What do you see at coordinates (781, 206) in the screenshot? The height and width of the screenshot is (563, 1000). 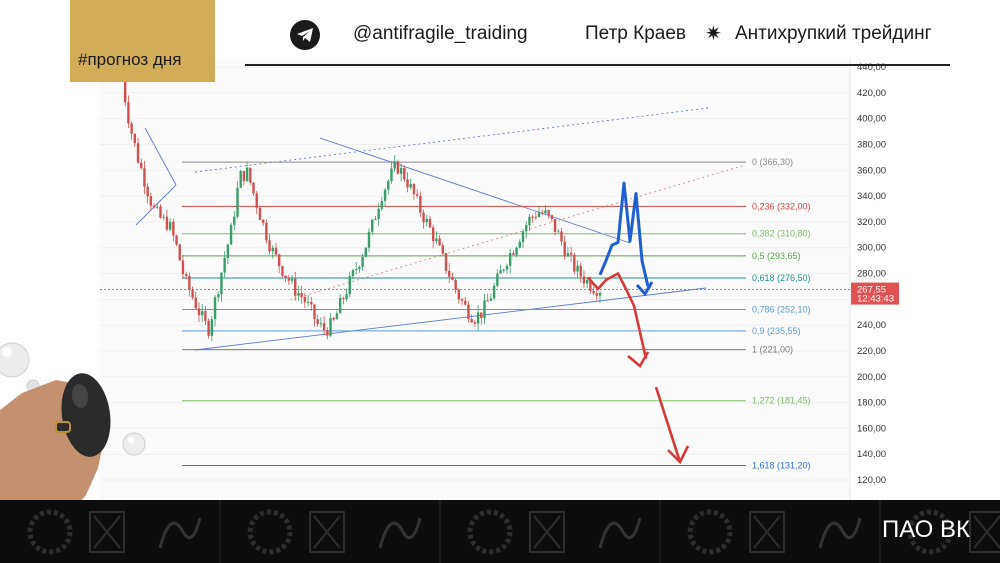 I see `fib-level-label: 0,236 (332,00)` at bounding box center [781, 206].